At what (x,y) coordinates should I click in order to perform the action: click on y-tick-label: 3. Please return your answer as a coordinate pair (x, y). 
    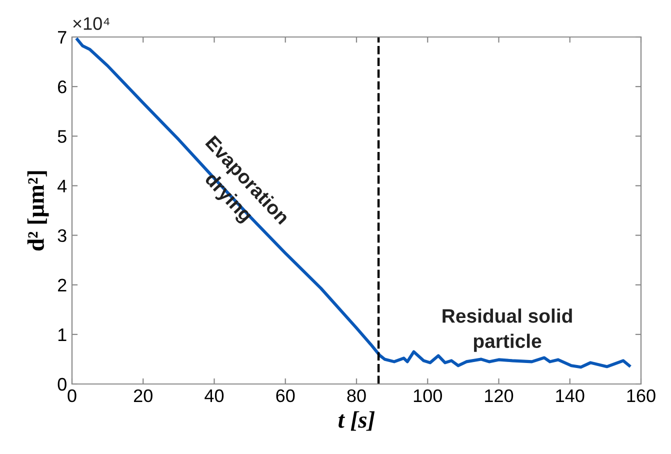
    Looking at the image, I should click on (62, 235).